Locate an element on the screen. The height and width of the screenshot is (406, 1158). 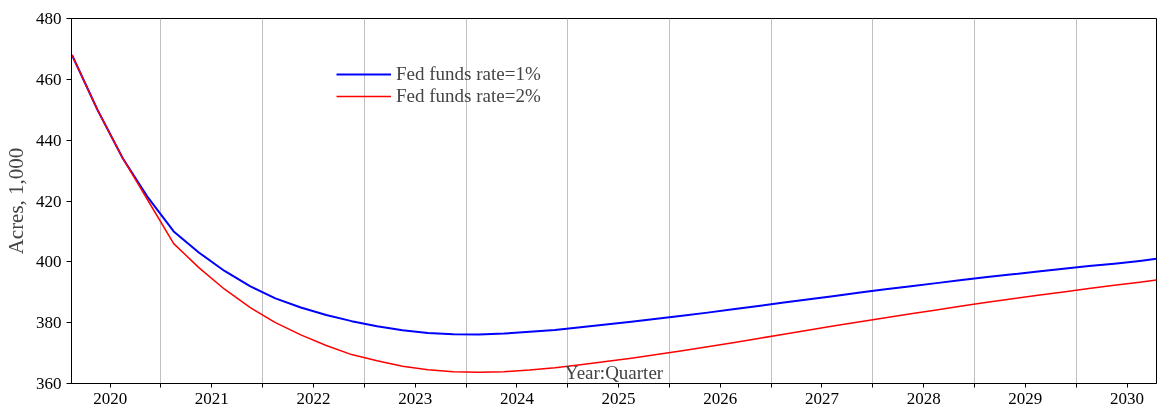
y-tick-label: 380 is located at coordinates (49, 323).